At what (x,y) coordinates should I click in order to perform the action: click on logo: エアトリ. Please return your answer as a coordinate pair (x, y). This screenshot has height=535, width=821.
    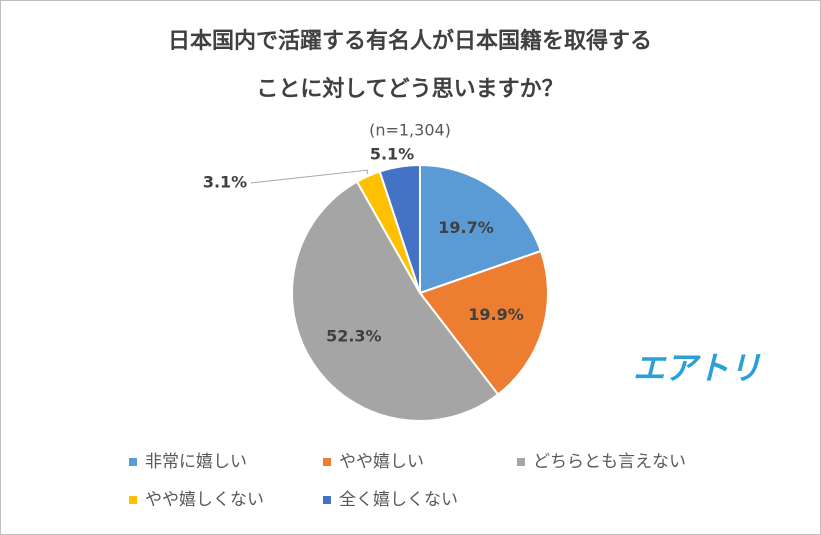
    Looking at the image, I should click on (697, 368).